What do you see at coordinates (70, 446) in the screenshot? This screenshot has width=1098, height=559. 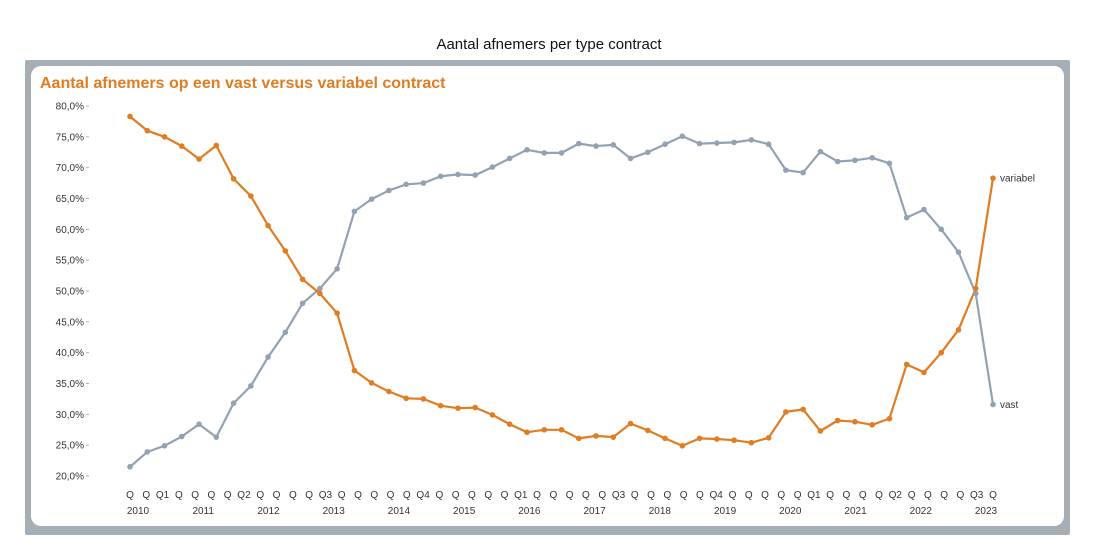 I see `y-tick-label: 25,0%` at bounding box center [70, 446].